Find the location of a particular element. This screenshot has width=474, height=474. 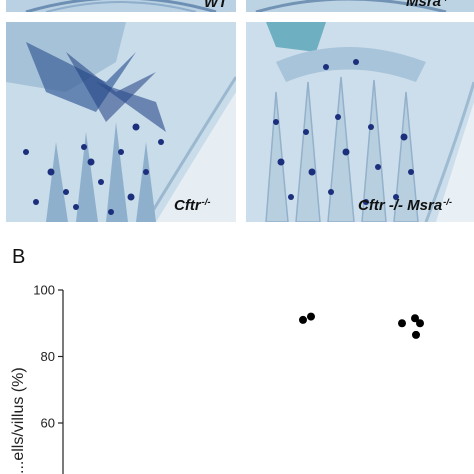

y-tick-label: 80 is located at coordinates (48, 356).